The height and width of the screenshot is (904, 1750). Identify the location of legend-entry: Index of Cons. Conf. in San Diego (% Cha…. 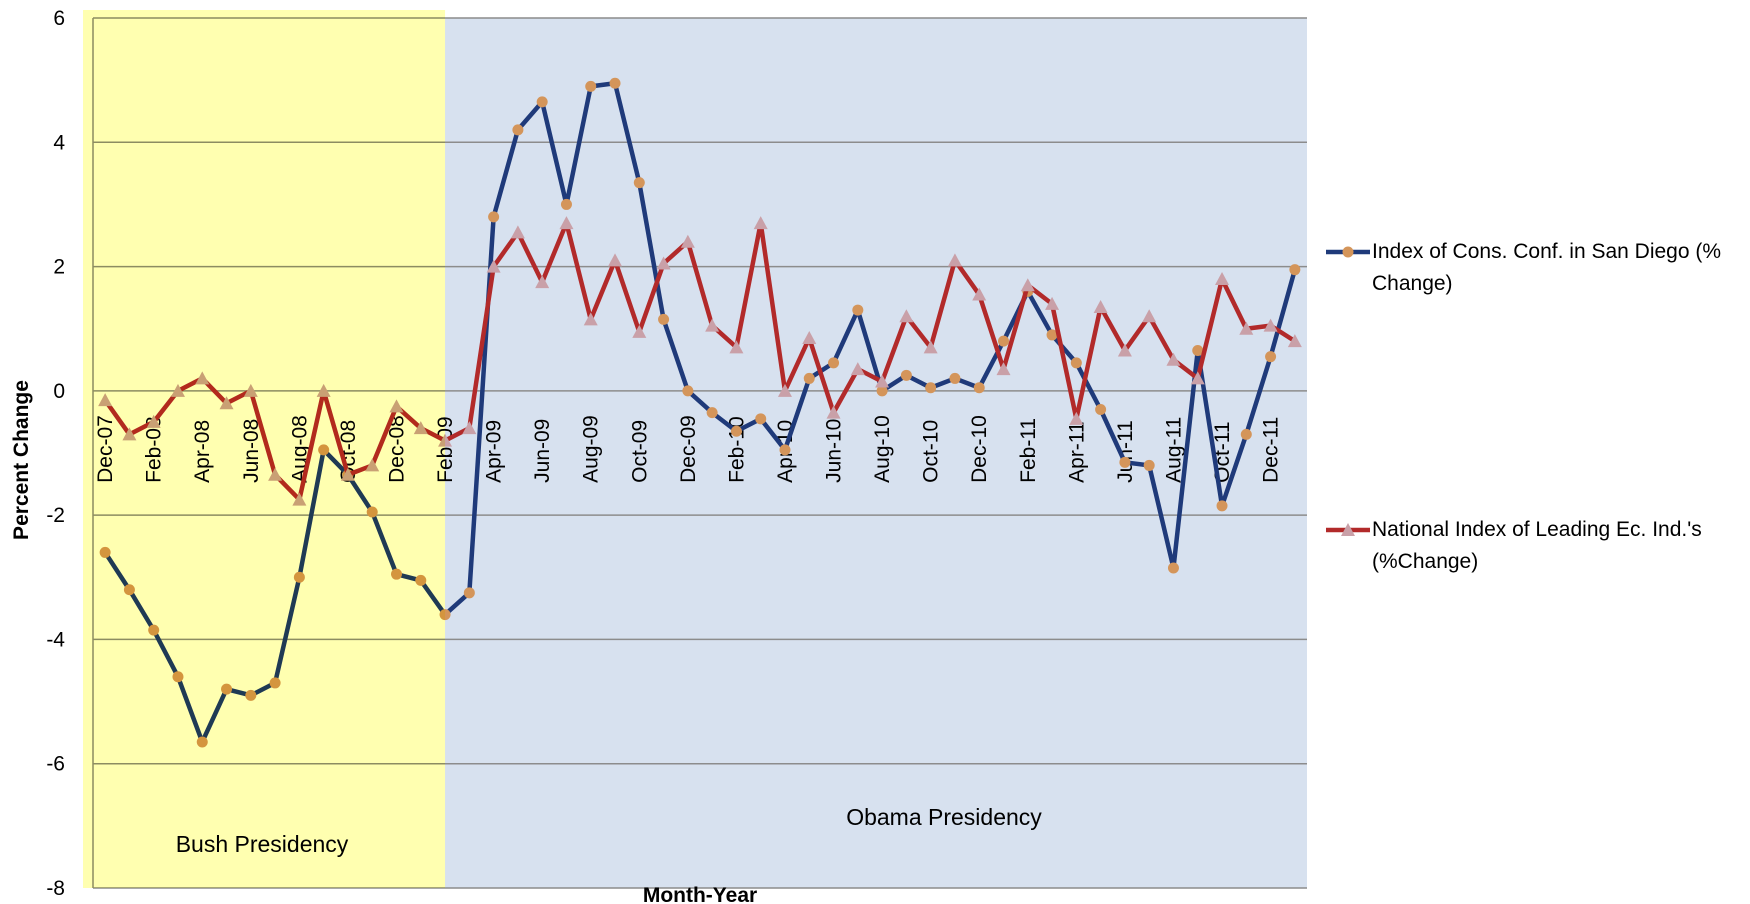
(1552, 268).